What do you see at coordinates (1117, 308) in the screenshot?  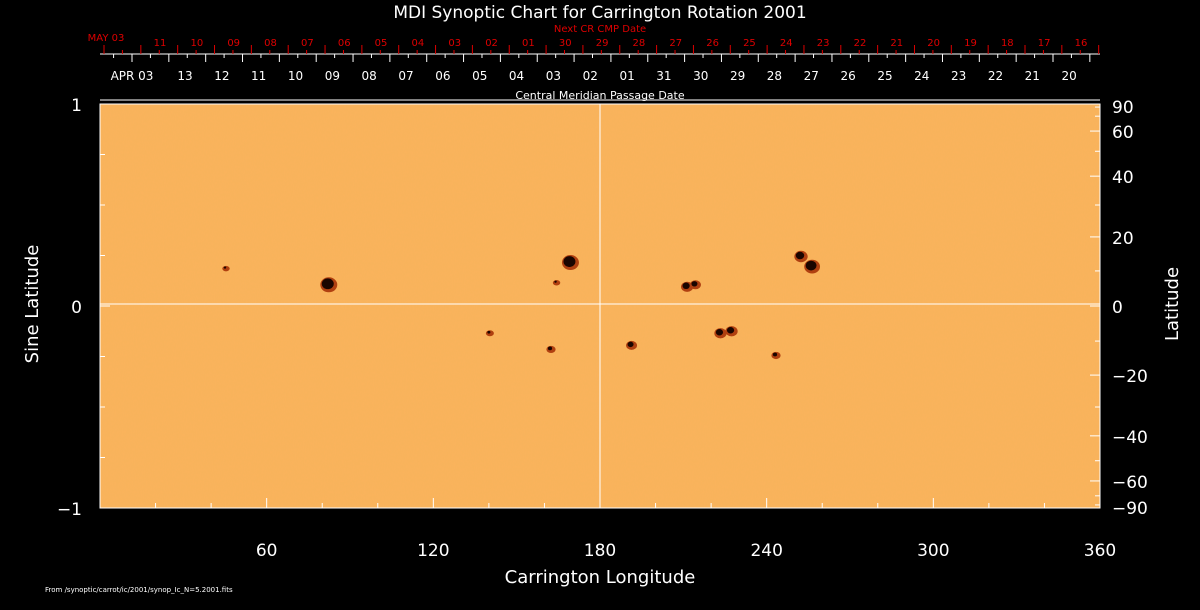 I see `y2-tick-label: 0` at bounding box center [1117, 308].